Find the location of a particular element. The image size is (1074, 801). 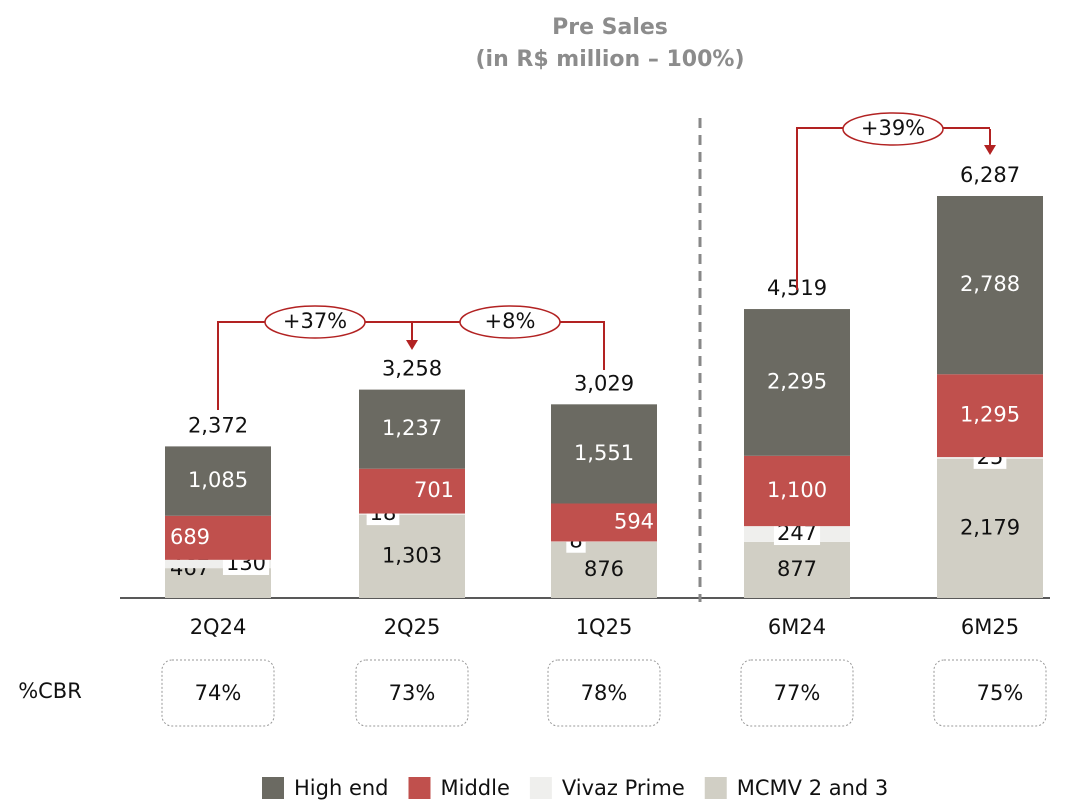

segment-label: 594 is located at coordinates (634, 521).